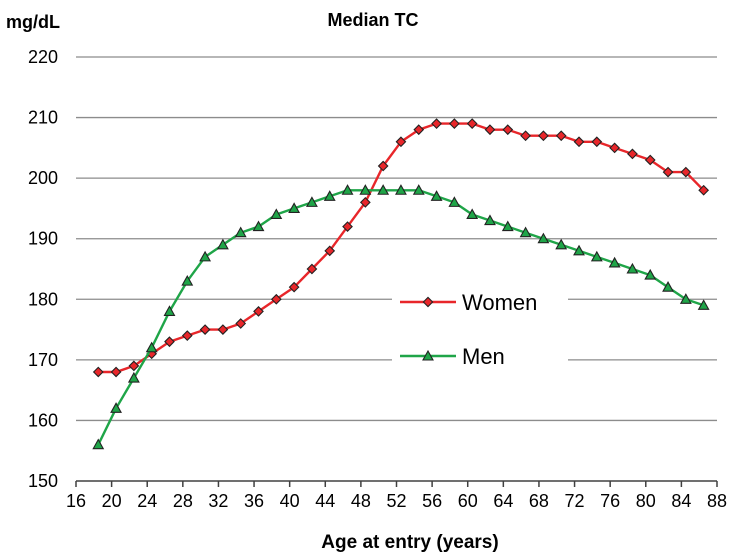 The height and width of the screenshot is (555, 737). What do you see at coordinates (468, 501) in the screenshot?
I see `x-tick-label: 60` at bounding box center [468, 501].